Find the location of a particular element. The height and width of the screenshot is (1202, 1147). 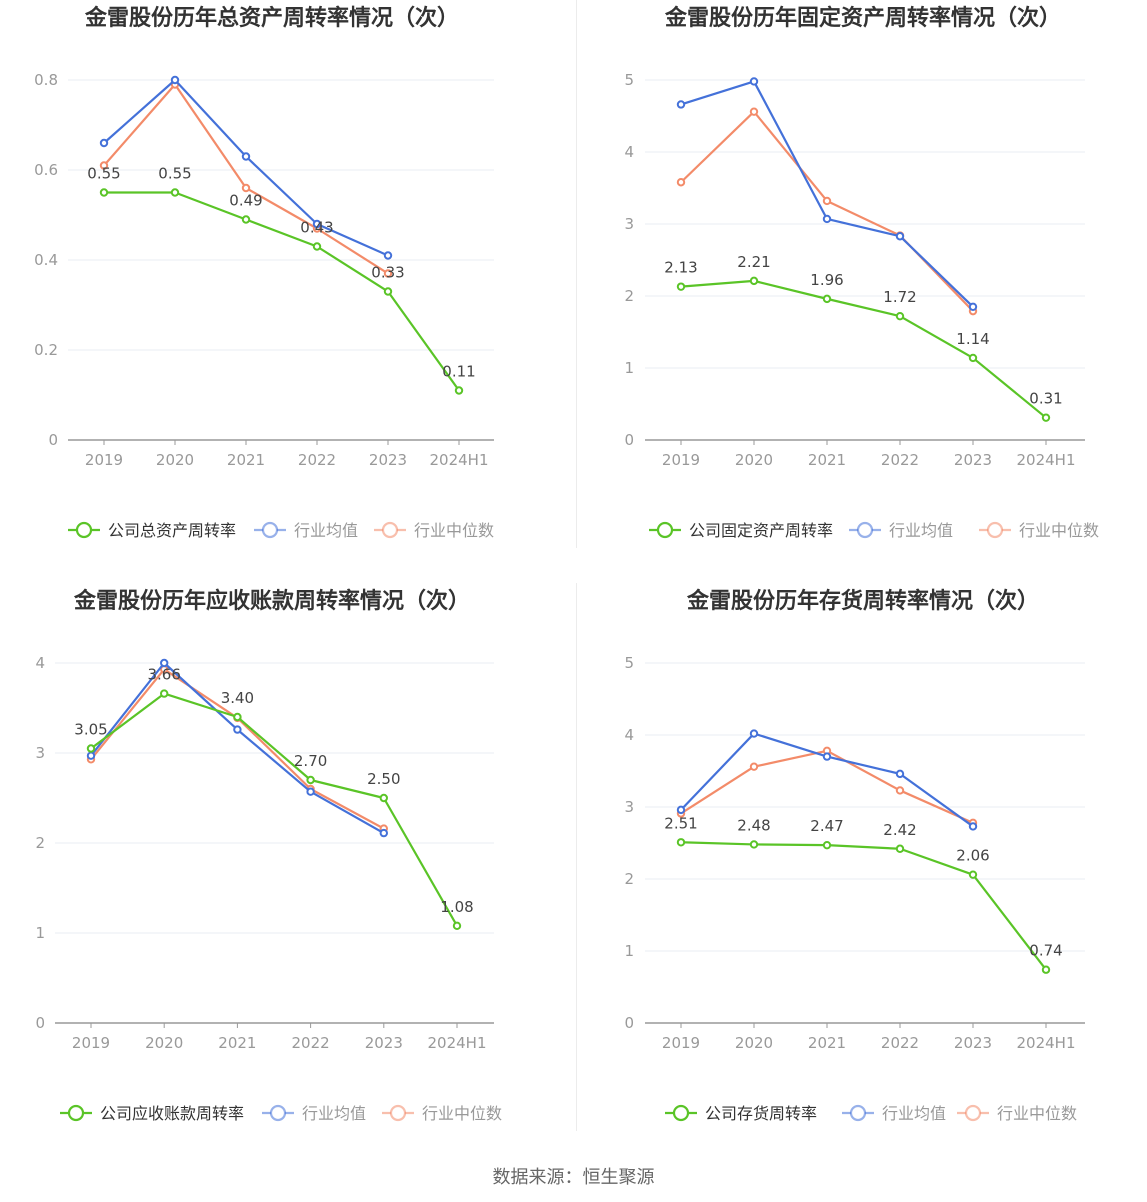

data-label: 3.40 is located at coordinates (237, 698).